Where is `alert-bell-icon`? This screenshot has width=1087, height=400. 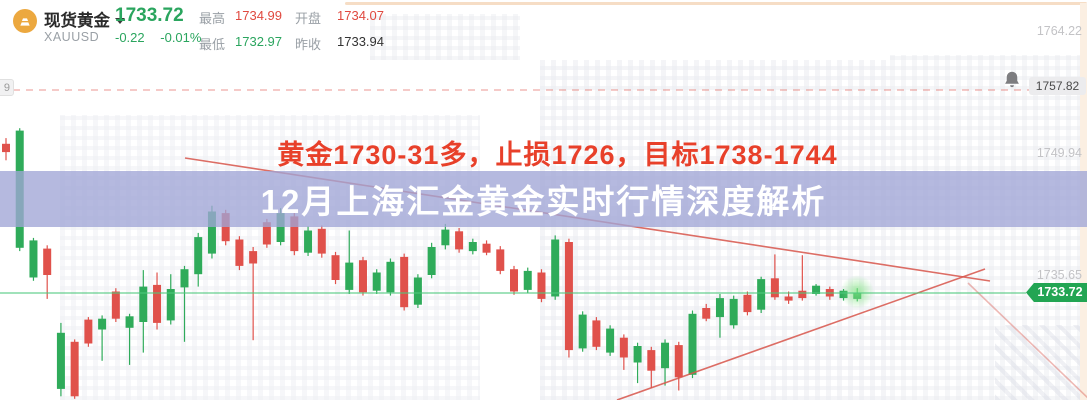
alert-bell-icon is located at coordinates (1012, 80).